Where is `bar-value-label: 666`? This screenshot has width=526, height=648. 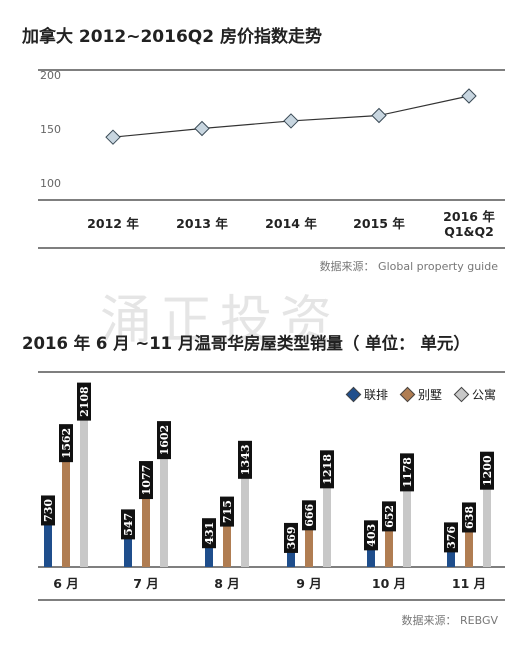
bar-value-label: 666 is located at coordinates (309, 515).